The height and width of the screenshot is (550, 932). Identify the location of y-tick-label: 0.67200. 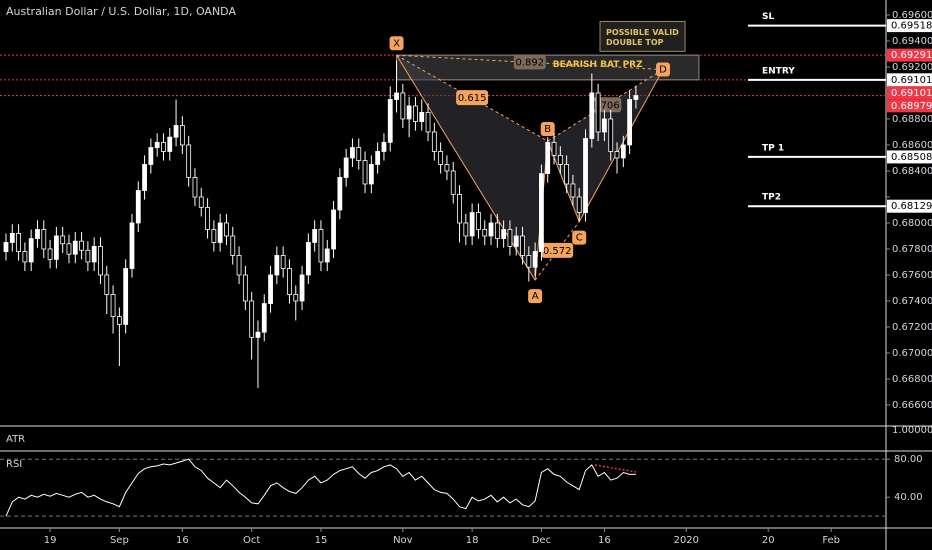
(912, 327).